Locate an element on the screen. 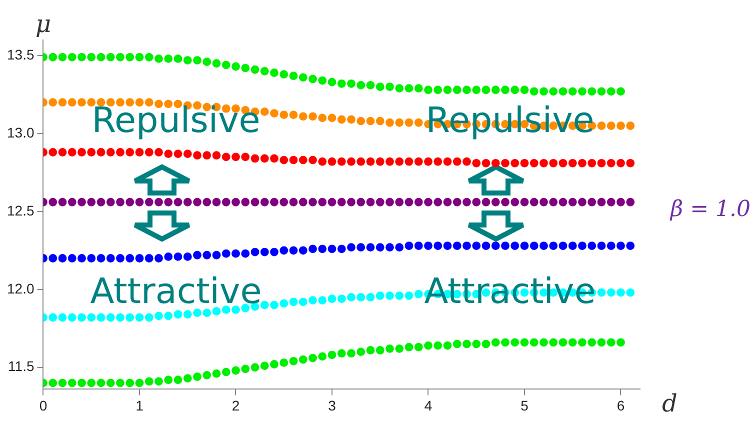 This screenshot has height=426, width=755. x-tick-label: 4 is located at coordinates (428, 405).